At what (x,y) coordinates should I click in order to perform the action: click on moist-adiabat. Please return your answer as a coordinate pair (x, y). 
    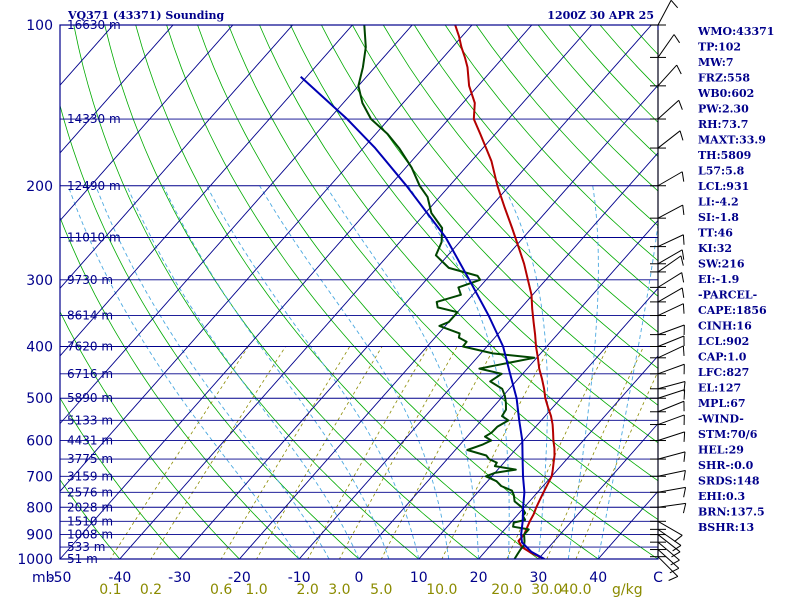
    Looking at the image, I should click on (630, 372).